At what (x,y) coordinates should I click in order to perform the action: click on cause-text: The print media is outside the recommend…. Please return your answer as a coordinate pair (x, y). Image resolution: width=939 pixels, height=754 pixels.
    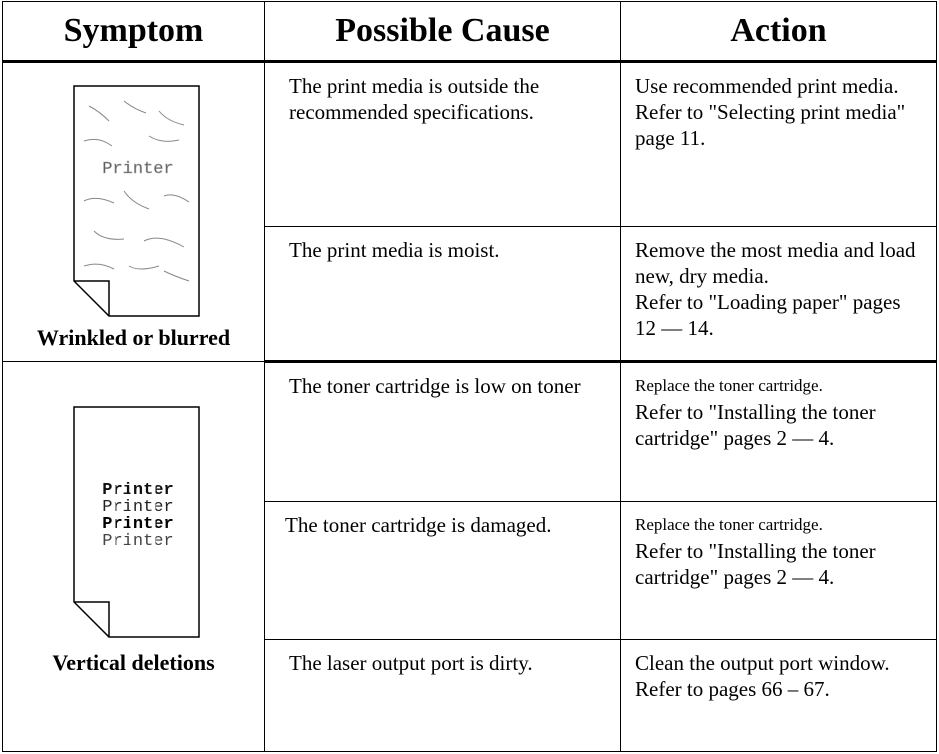
    Looking at the image, I should click on (414, 99).